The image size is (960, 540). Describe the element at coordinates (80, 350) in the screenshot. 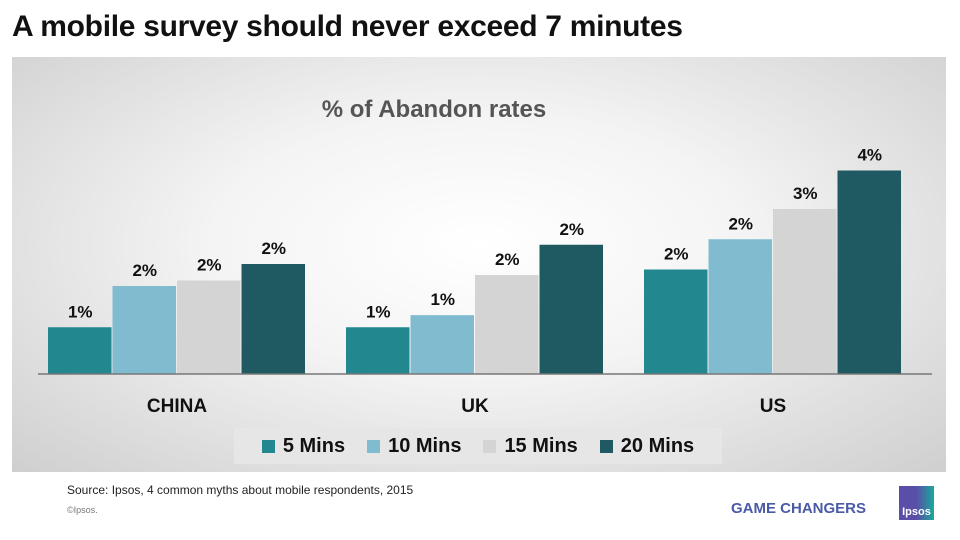

I see `bar-china-5-mins` at that location.